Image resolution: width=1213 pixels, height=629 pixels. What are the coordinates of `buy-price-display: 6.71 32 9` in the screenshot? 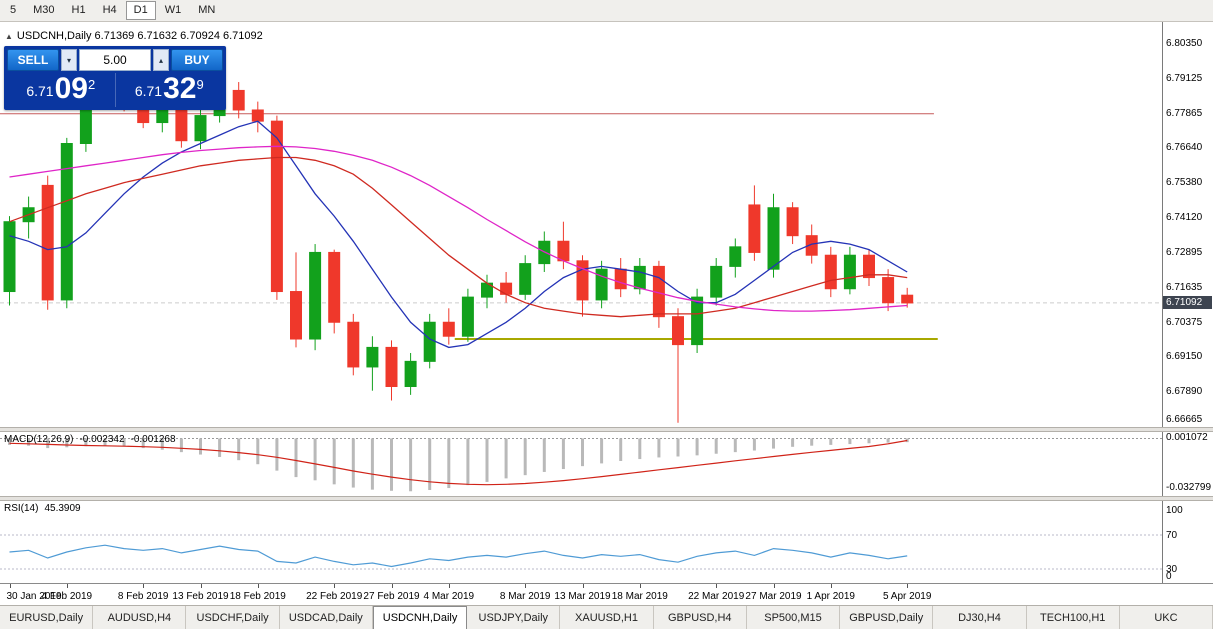 It's located at (169, 89).